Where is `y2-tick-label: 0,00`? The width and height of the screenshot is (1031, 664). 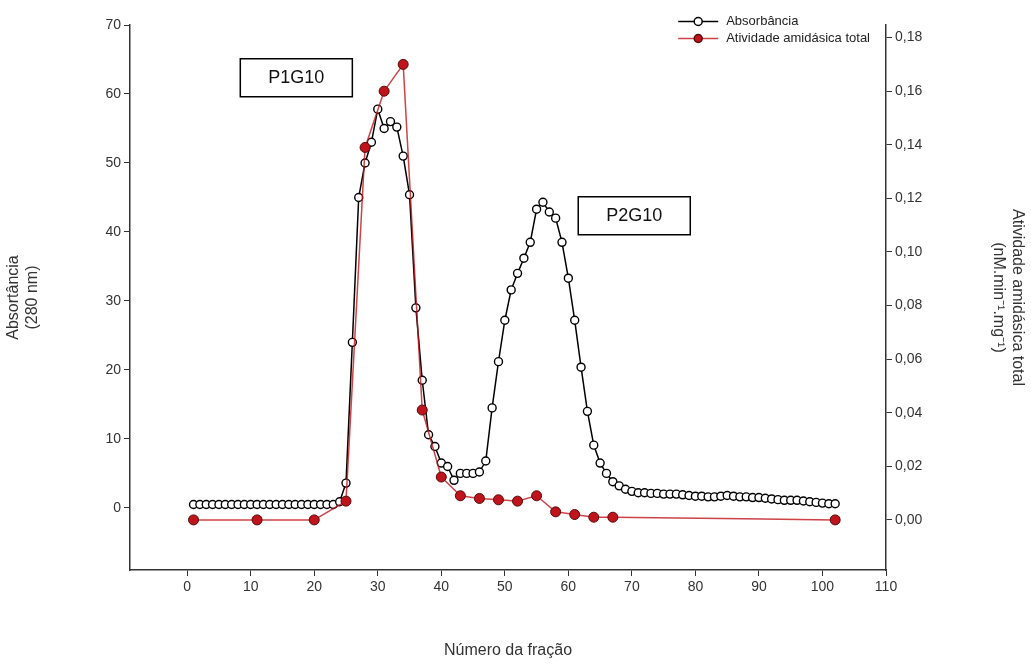
y2-tick-label: 0,00 is located at coordinates (909, 518).